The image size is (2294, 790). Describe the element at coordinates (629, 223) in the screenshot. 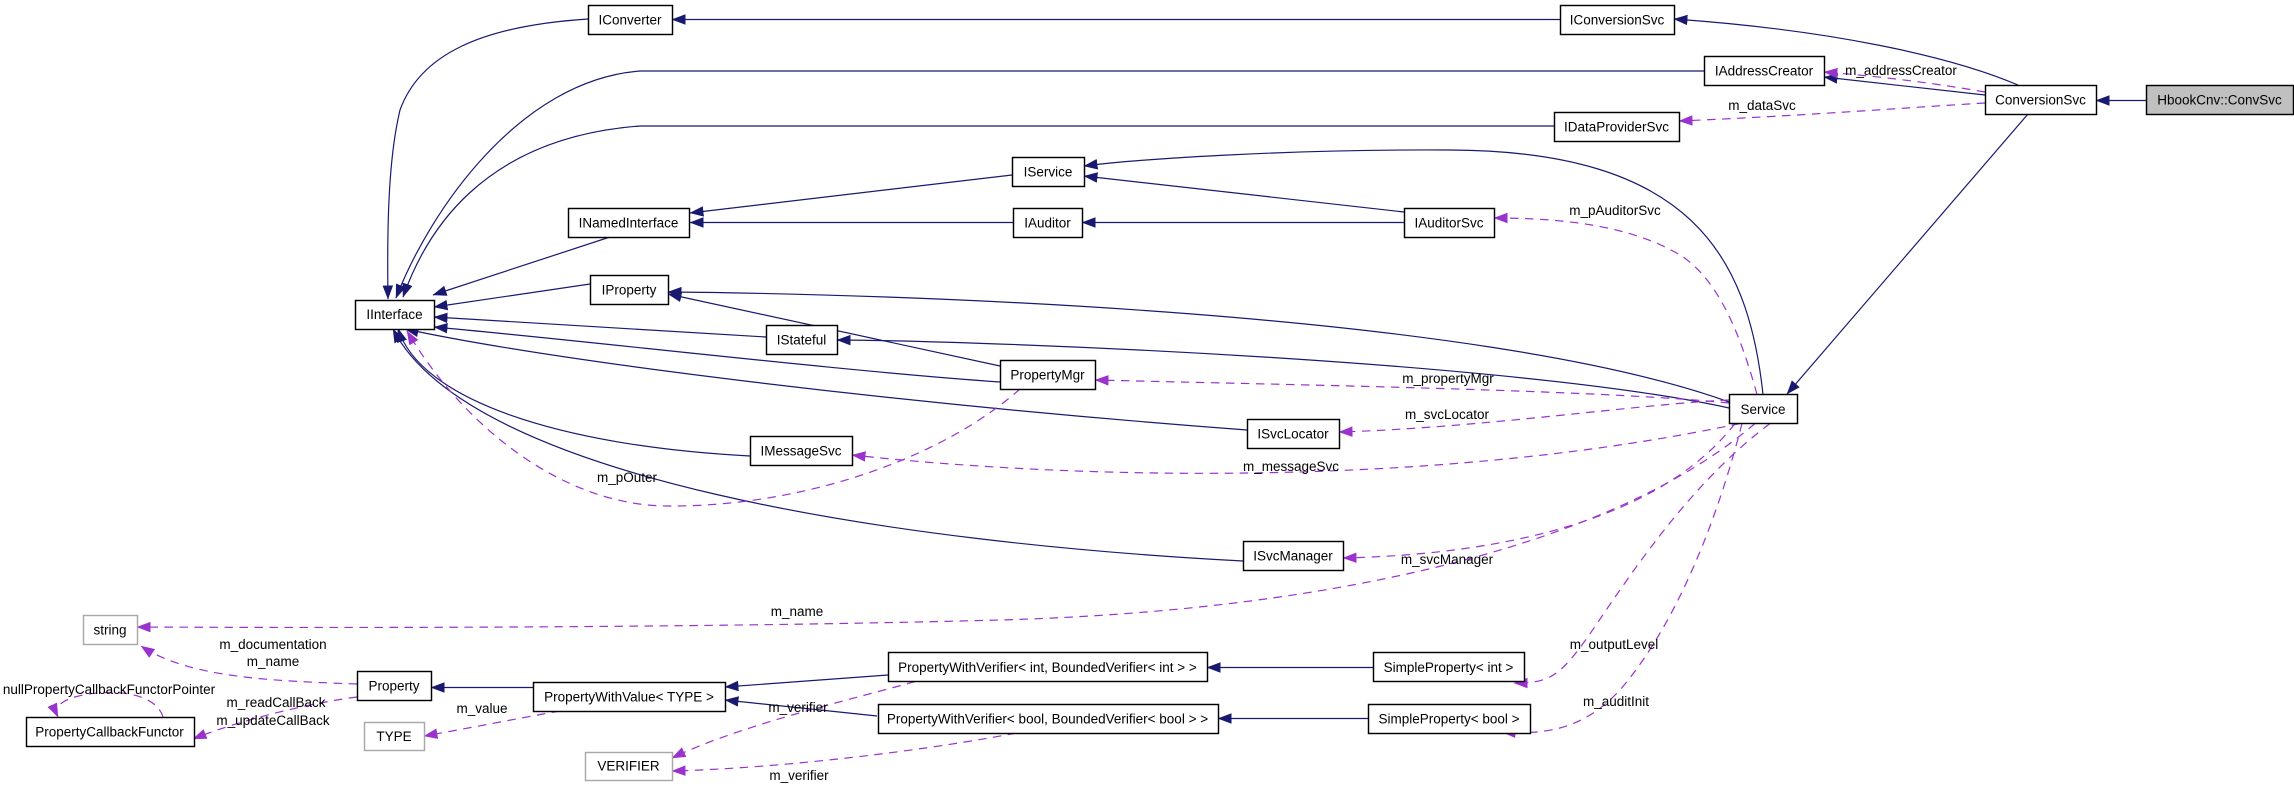

I see `svg-text: INamedInterface` at that location.